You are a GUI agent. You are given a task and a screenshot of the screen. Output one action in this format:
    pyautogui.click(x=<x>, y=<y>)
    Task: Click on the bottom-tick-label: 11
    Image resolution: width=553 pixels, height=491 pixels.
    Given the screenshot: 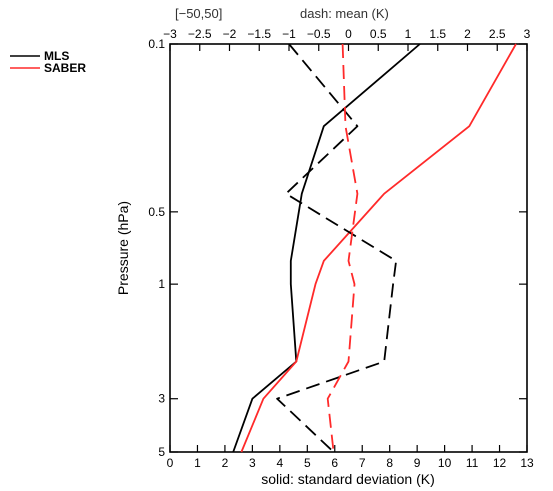 What is the action you would take?
    pyautogui.click(x=472, y=463)
    